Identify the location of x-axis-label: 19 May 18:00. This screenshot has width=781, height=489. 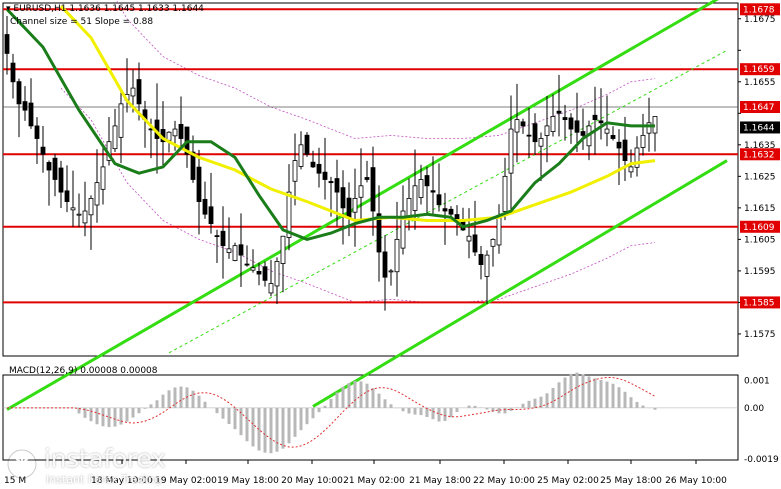
(248, 481).